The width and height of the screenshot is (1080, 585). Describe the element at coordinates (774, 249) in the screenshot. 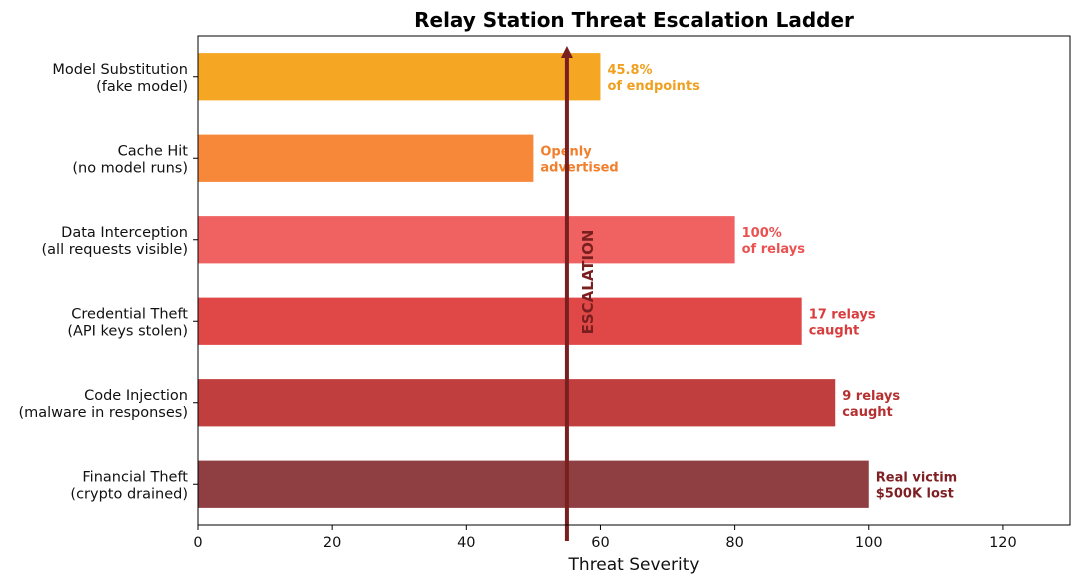

I see `bar-annotation-2-1: of relays` at that location.